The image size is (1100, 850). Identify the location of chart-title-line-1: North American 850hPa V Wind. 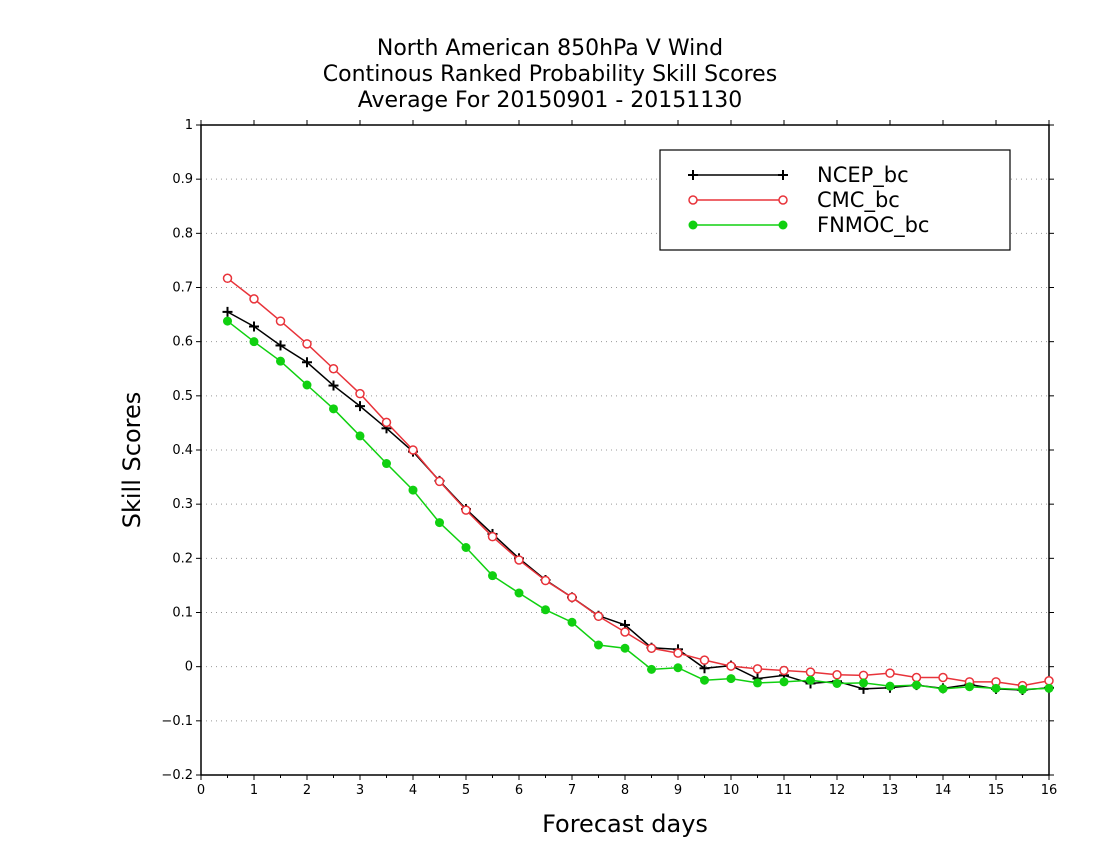
(550, 48).